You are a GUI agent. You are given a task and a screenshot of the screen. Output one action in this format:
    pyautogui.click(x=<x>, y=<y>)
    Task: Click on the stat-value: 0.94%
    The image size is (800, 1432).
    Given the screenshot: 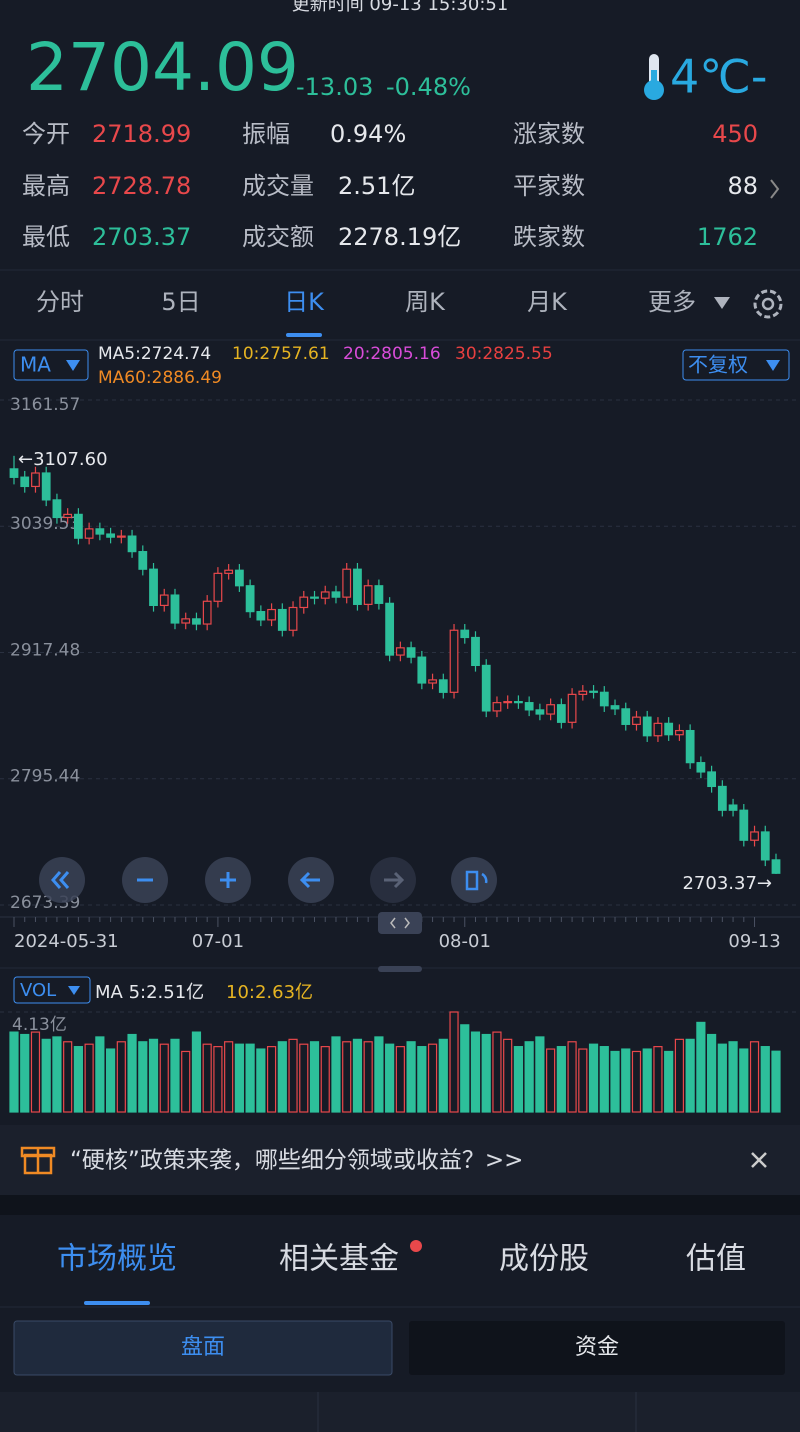 What is the action you would take?
    pyautogui.click(x=368, y=134)
    